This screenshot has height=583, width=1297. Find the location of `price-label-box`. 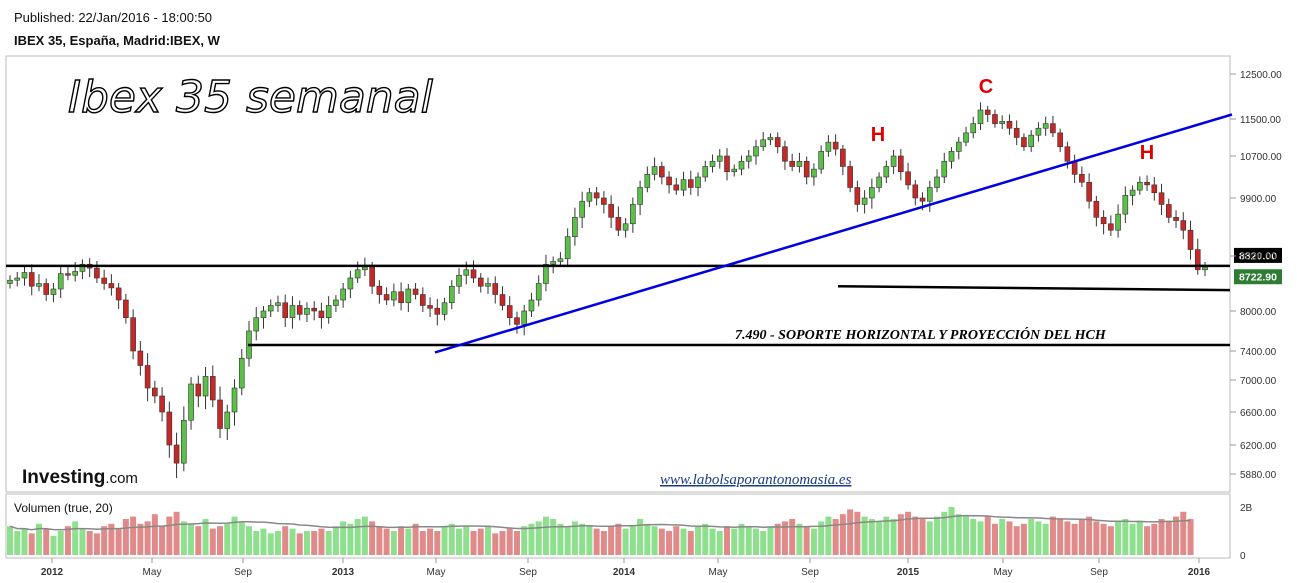

price-label-box is located at coordinates (1258, 255).